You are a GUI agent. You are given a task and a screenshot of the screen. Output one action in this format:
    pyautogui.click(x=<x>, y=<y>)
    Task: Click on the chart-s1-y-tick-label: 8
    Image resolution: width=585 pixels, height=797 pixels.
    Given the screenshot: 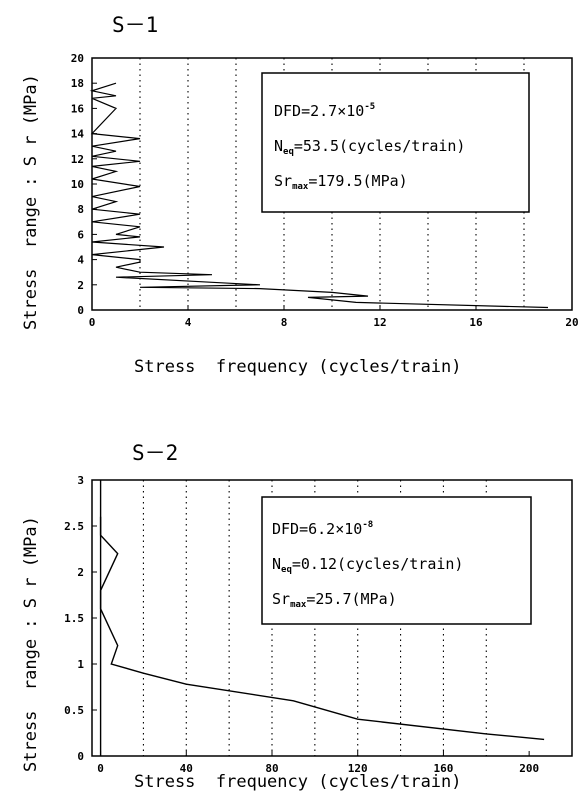 What is the action you would take?
    pyautogui.click(x=80, y=209)
    